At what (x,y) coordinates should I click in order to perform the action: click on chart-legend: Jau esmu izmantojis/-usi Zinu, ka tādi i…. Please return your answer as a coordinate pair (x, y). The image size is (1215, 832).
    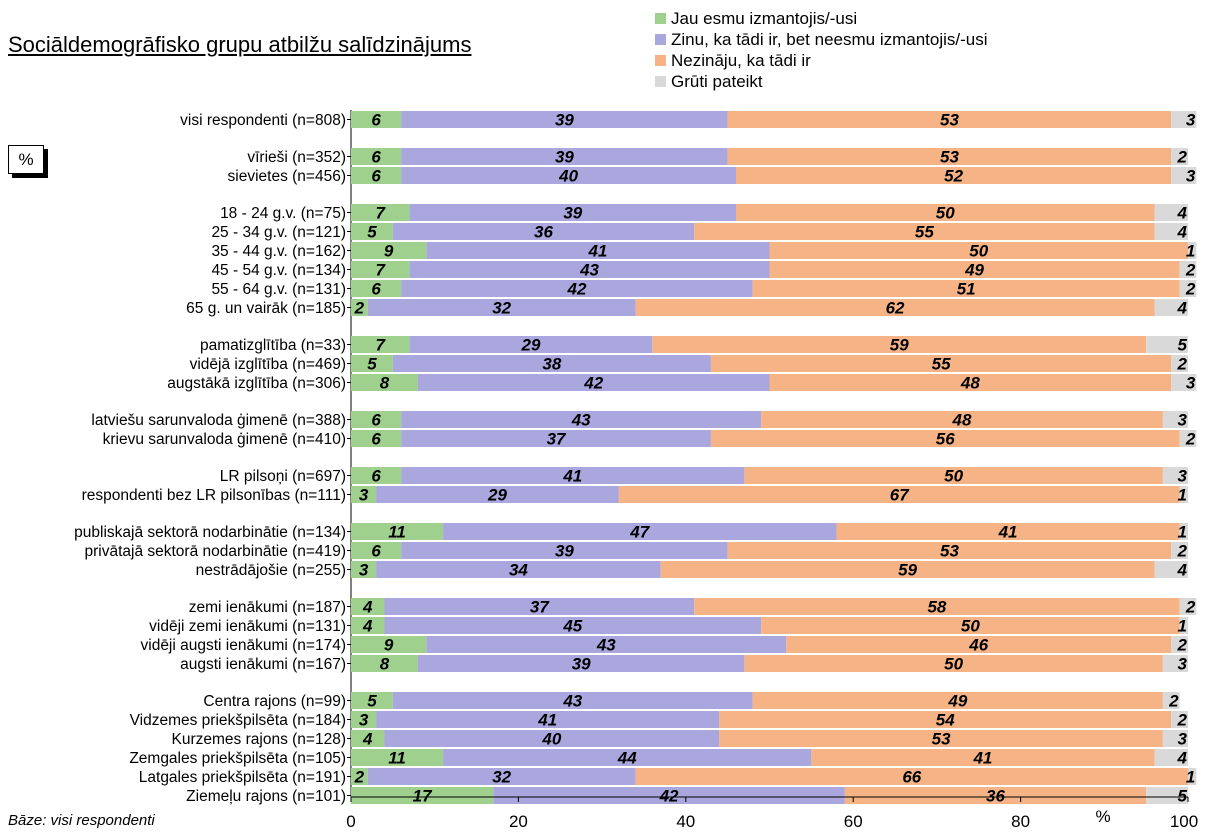
    Looking at the image, I should click on (821, 50).